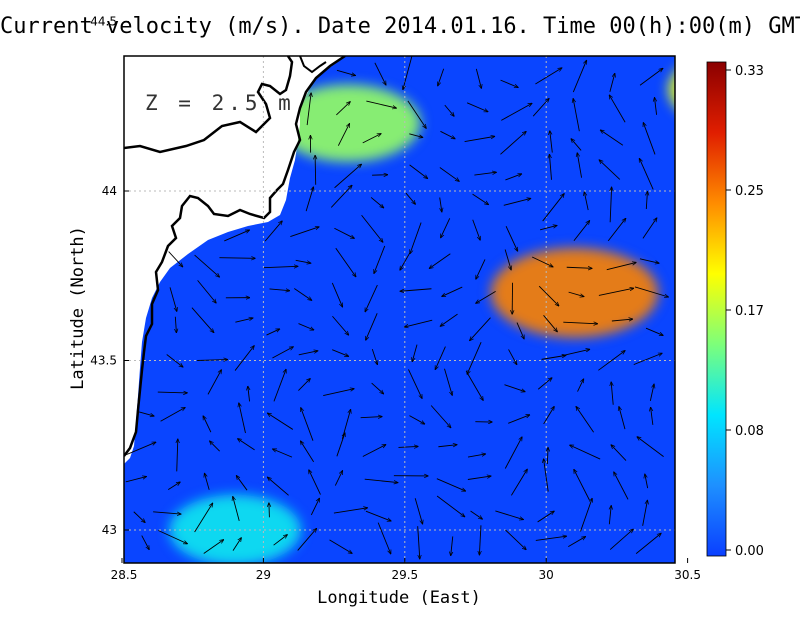 The image size is (800, 618). What do you see at coordinates (671, 89) in the screenshot?
I see `speed-blob` at bounding box center [671, 89].